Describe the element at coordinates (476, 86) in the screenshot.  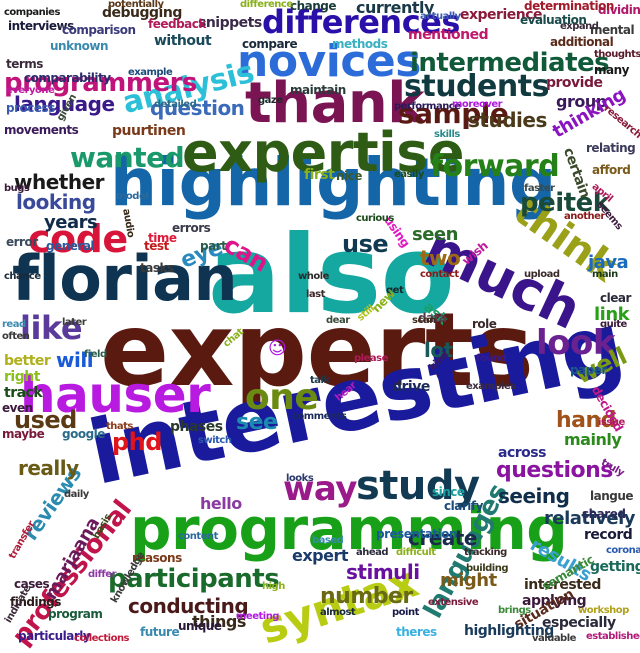
I see `word: students` at that location.